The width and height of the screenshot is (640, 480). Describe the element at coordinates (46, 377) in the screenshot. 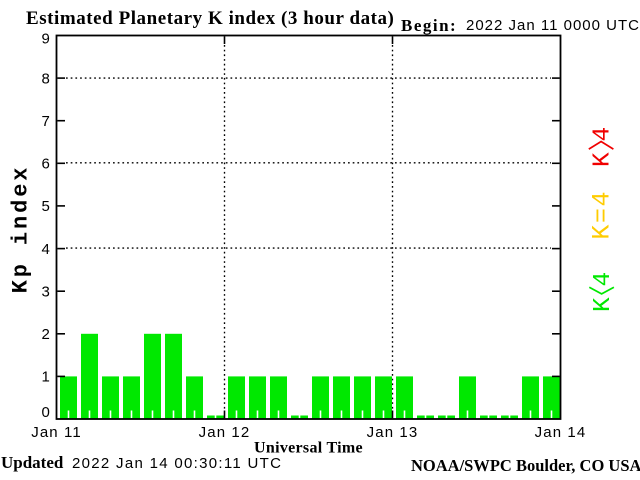

I see `svg-text: 1` at that location.